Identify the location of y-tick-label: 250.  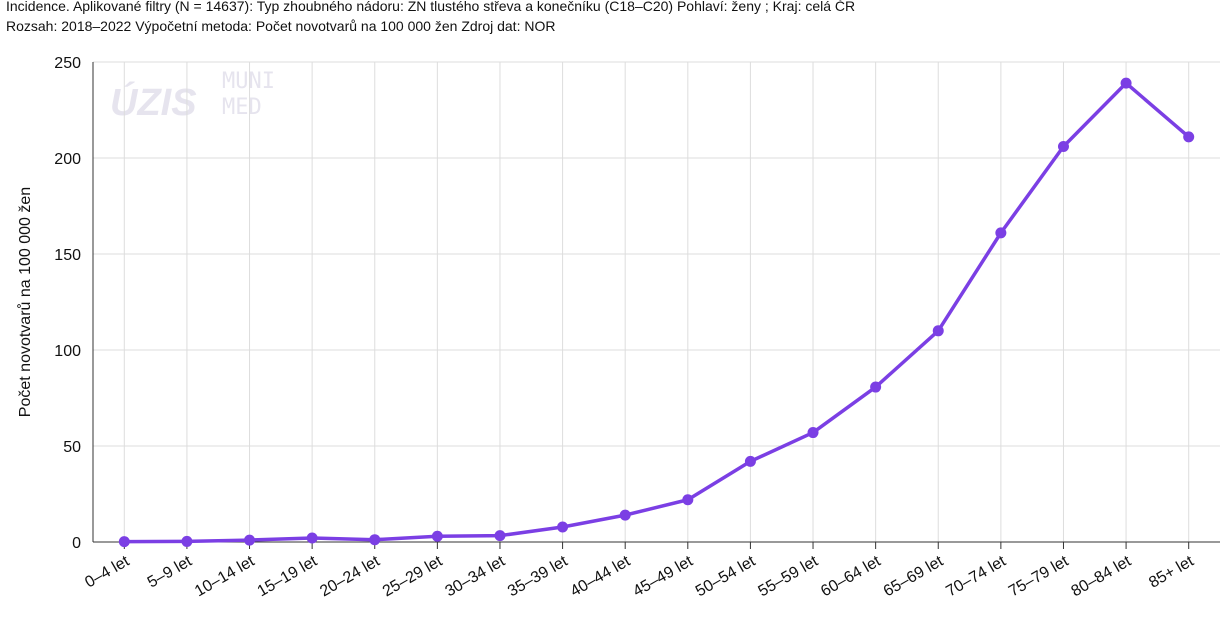
(67, 63).